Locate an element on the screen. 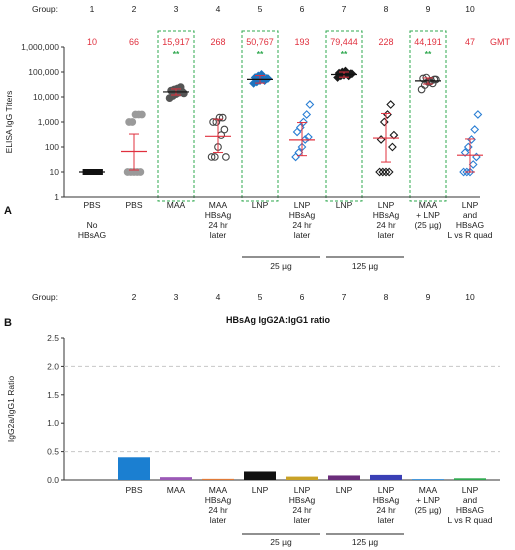 This screenshot has width=515, height=550. dose-bracket-label: 25 µg is located at coordinates (281, 266).